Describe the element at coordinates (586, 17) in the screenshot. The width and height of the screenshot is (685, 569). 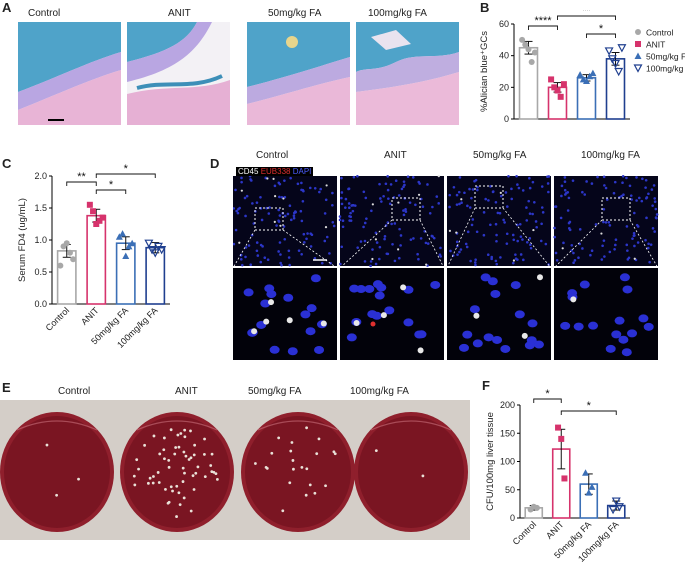
I see `significance-bracket` at that location.